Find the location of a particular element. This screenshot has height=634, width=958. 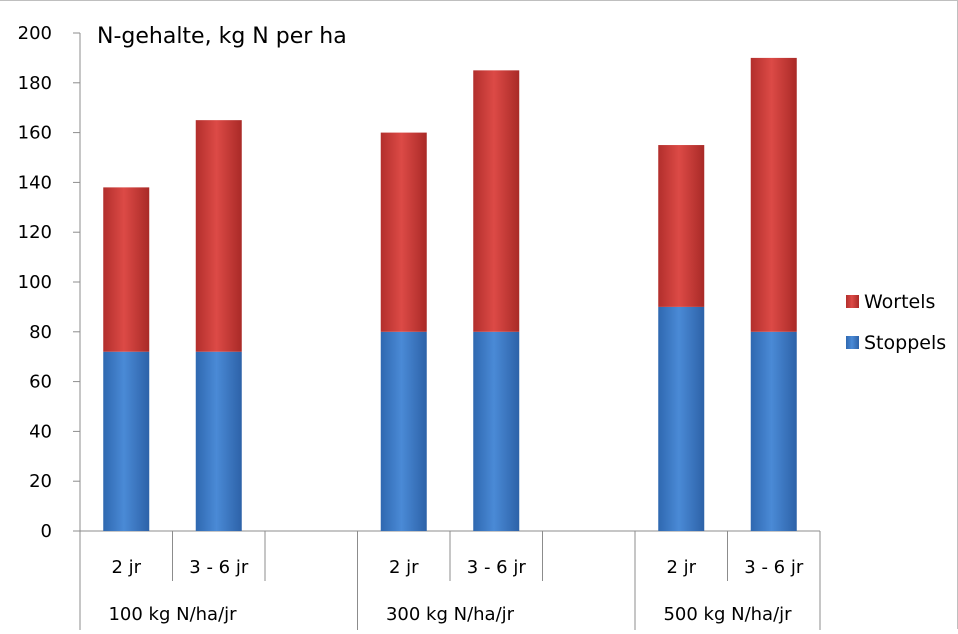

legend-label-stoppels: Stoppels is located at coordinates (905, 343).